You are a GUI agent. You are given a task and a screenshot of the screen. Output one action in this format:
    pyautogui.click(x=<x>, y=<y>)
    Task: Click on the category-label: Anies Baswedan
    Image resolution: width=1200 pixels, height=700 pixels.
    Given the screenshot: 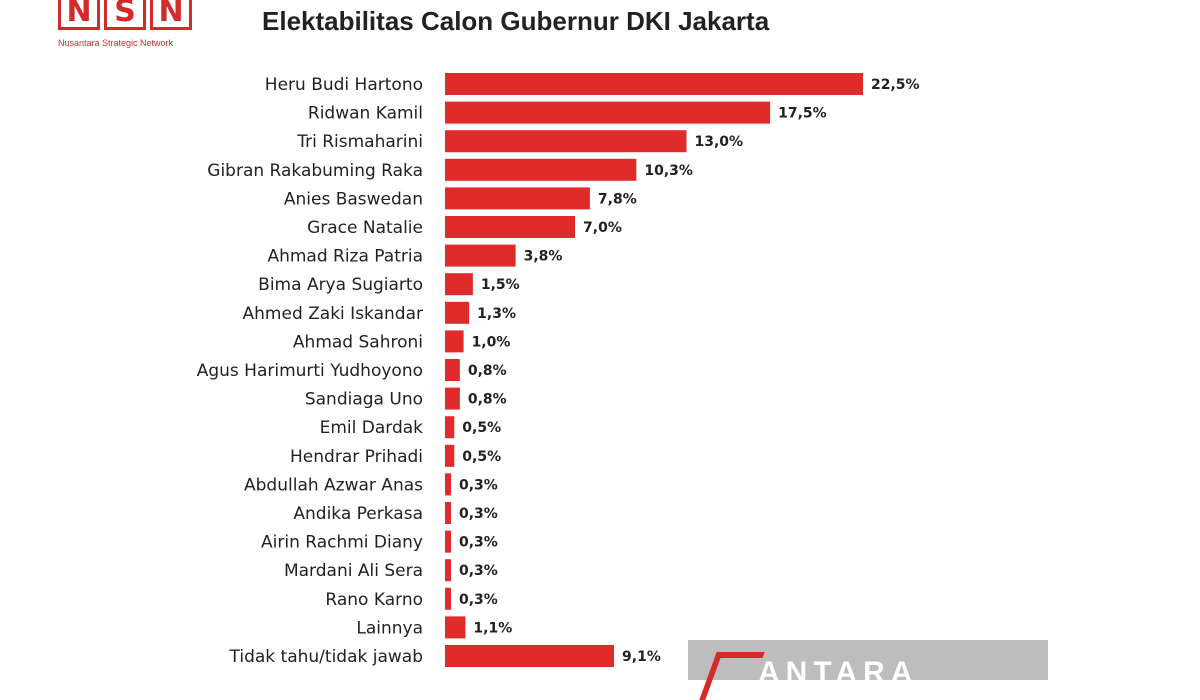 What is the action you would take?
    pyautogui.click(x=353, y=199)
    